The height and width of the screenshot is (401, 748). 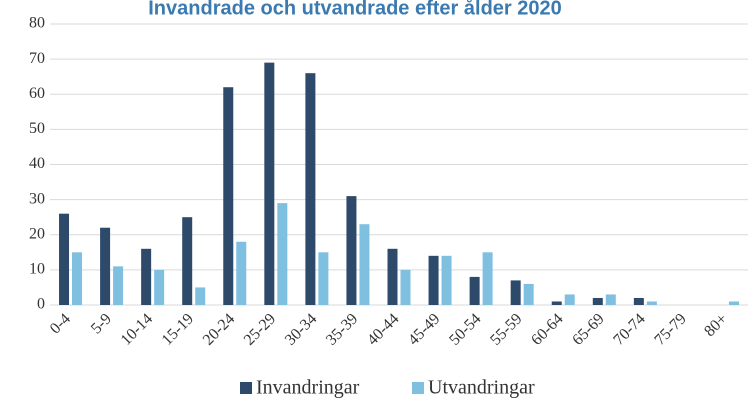 What do you see at coordinates (424, 329) in the screenshot?
I see `x-tick-label: 45-49` at bounding box center [424, 329].